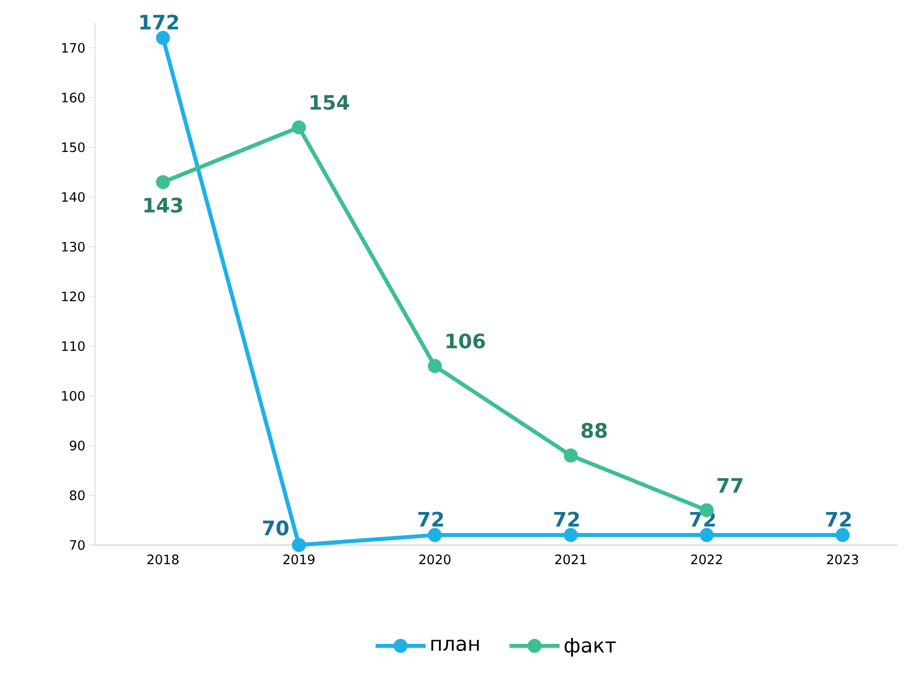  What do you see at coordinates (77, 545) in the screenshot?
I see `y-tick-label: 70` at bounding box center [77, 545].